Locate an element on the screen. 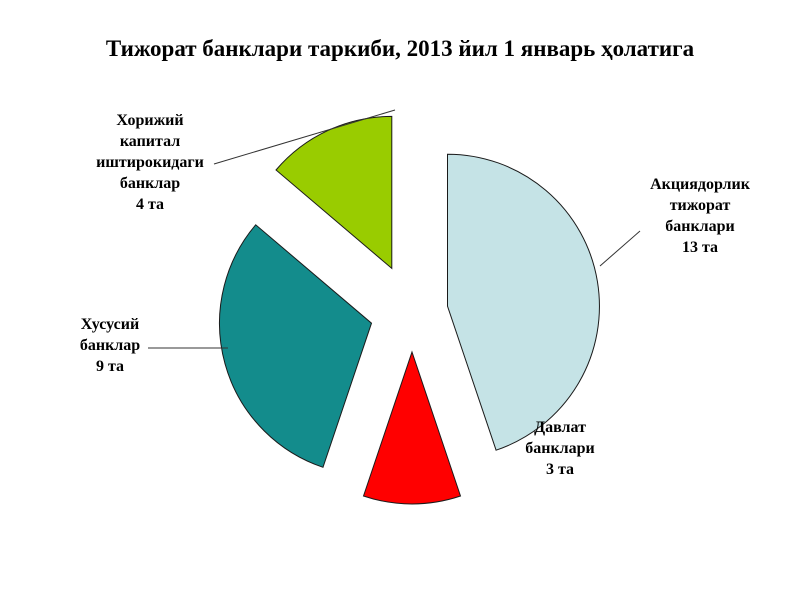 The width and height of the screenshot is (800, 600). slice-state-banks is located at coordinates (412, 427).